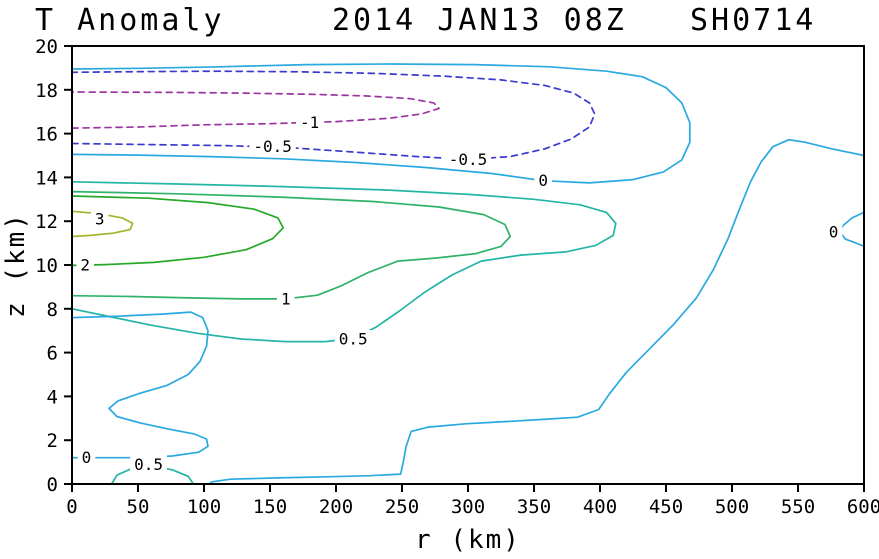 The height and width of the screenshot is (559, 879). Describe the element at coordinates (46, 178) in the screenshot. I see `y-tick-label: 14` at that location.